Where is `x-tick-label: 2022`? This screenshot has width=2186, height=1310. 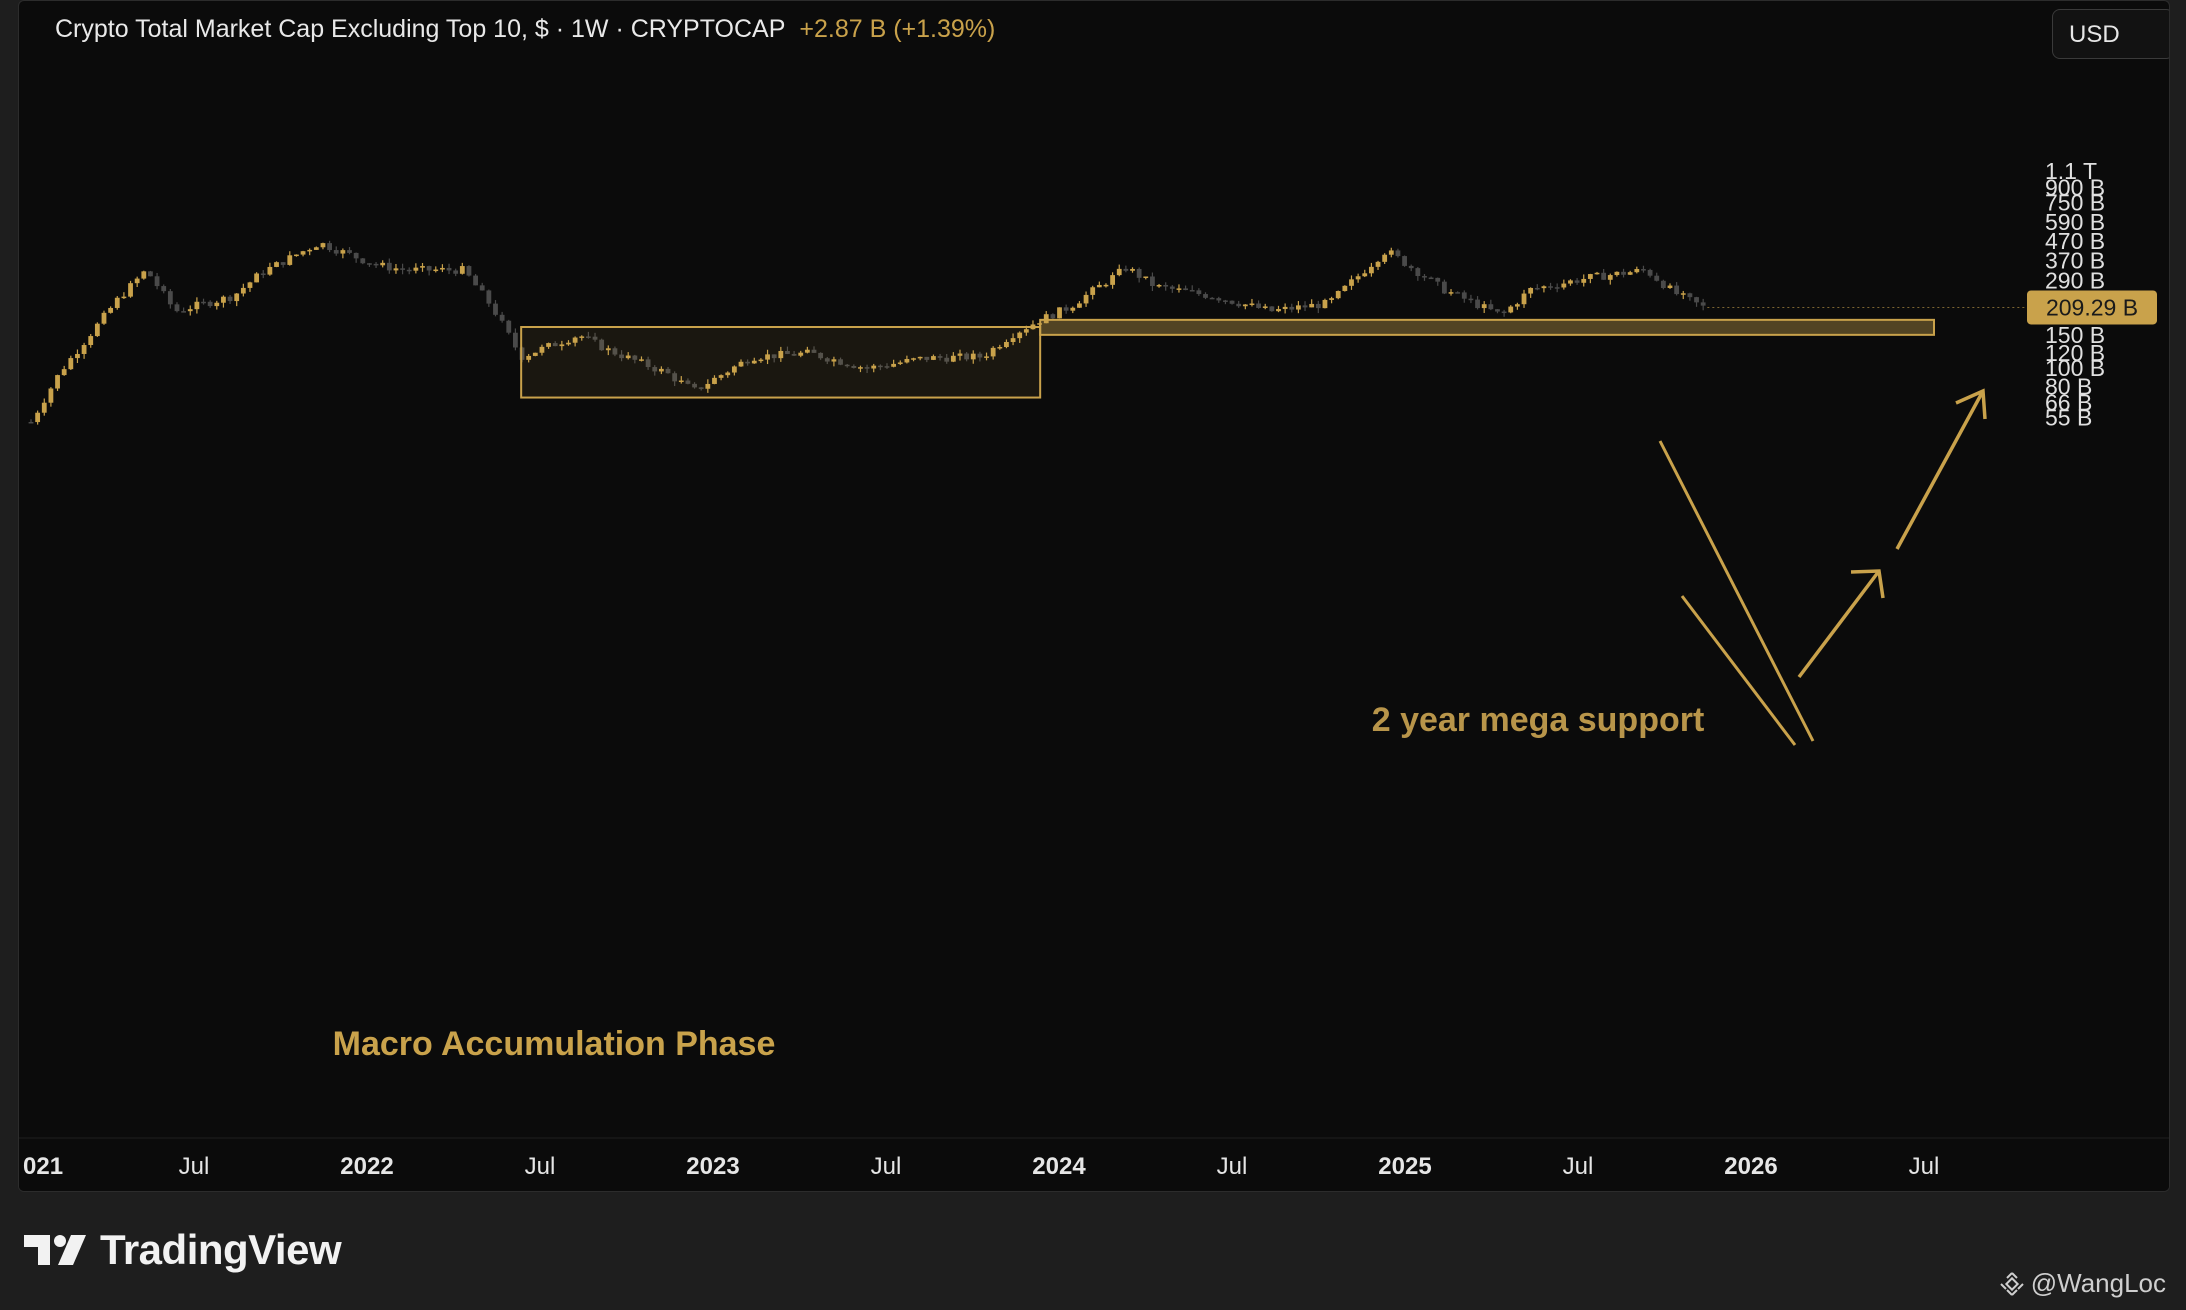 x-tick-label: 2022 is located at coordinates (366, 1166).